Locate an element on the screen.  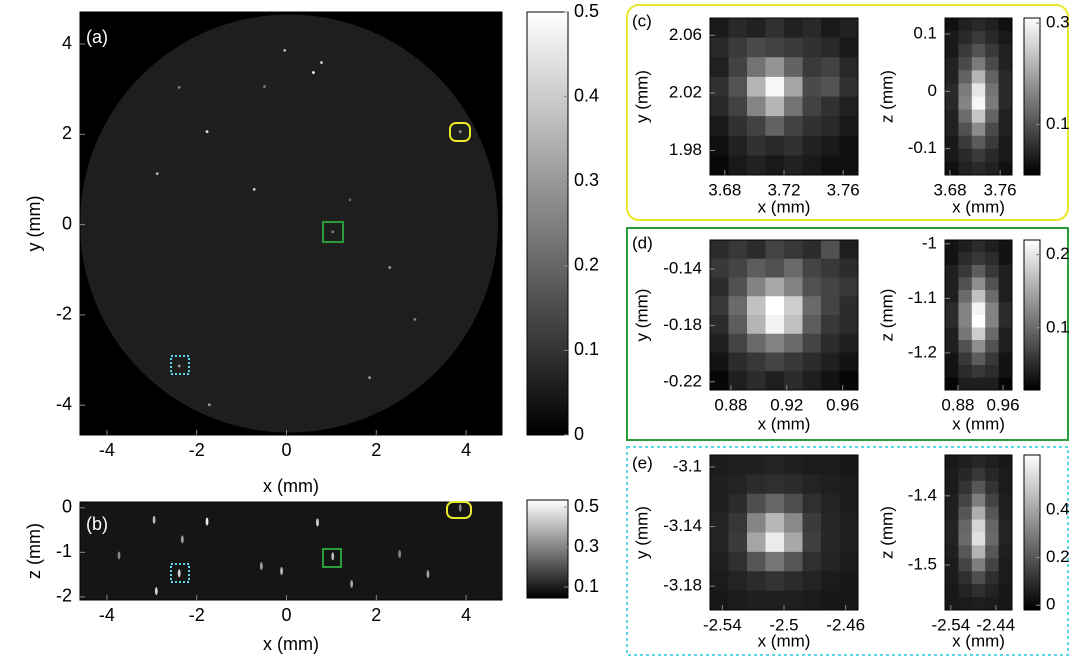
y-tick-label: -2 is located at coordinates (64, 314).